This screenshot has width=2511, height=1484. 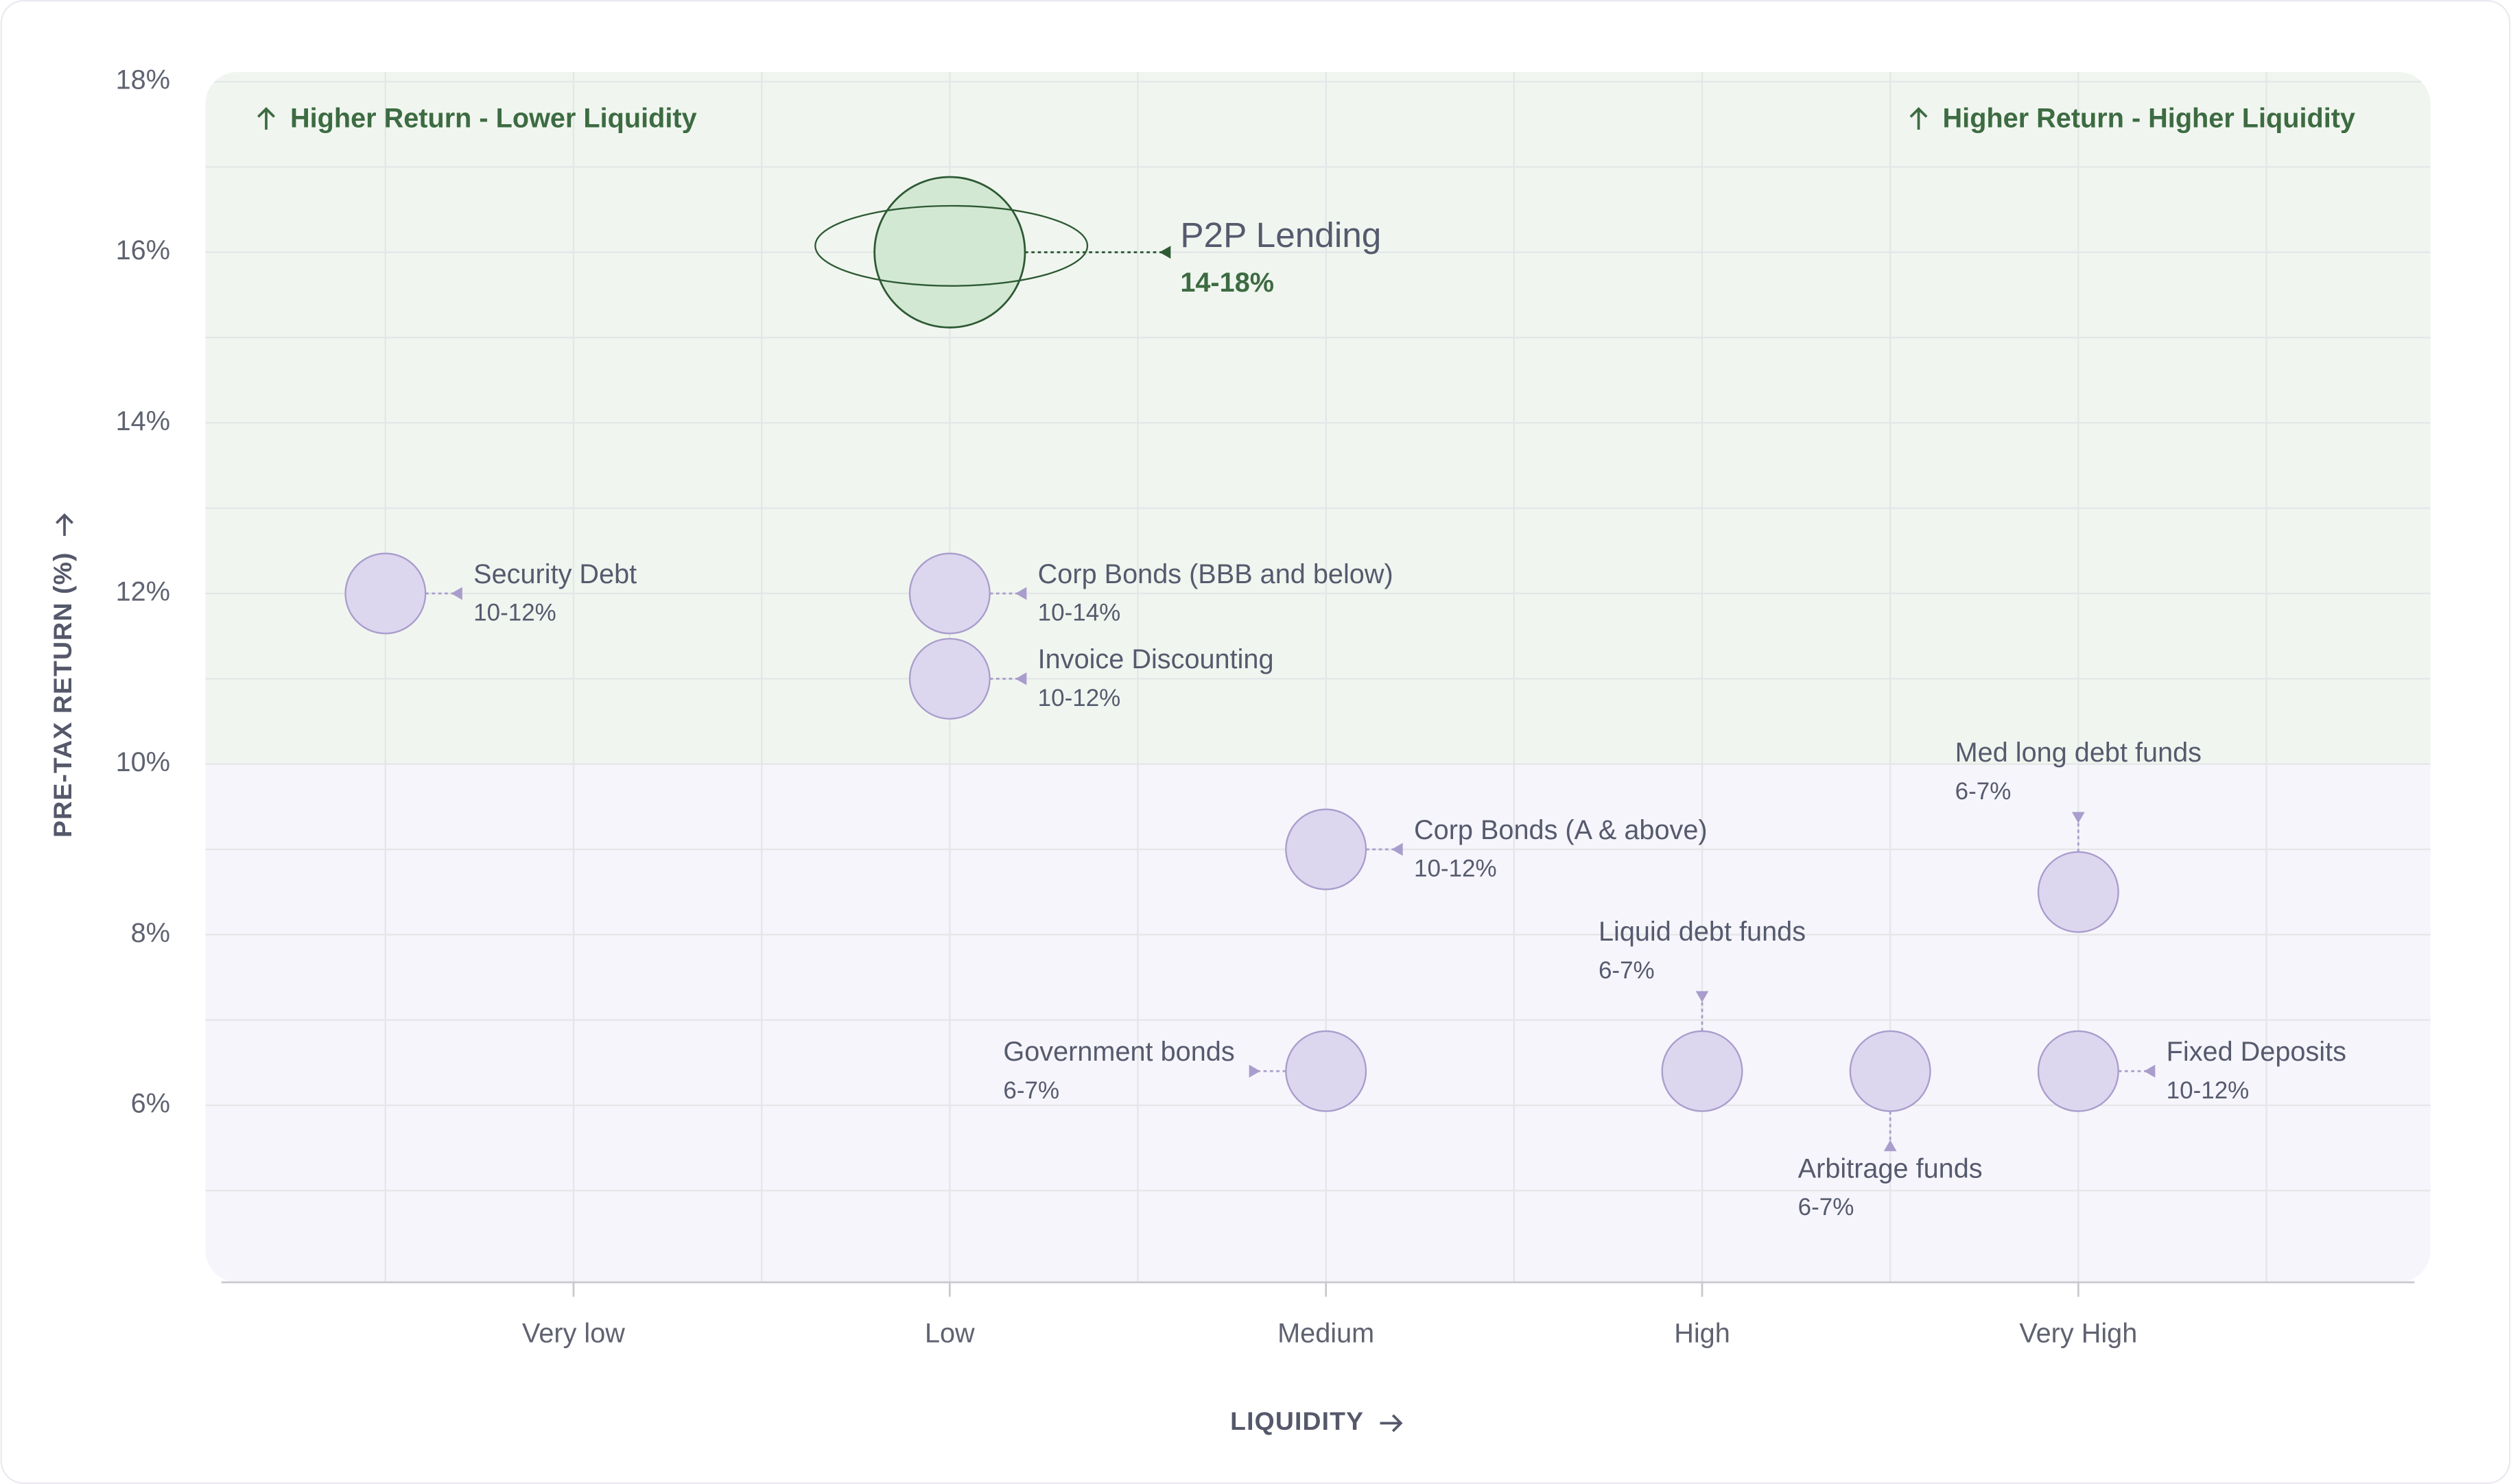 I want to click on y-axis-arrow, so click(x=64, y=525).